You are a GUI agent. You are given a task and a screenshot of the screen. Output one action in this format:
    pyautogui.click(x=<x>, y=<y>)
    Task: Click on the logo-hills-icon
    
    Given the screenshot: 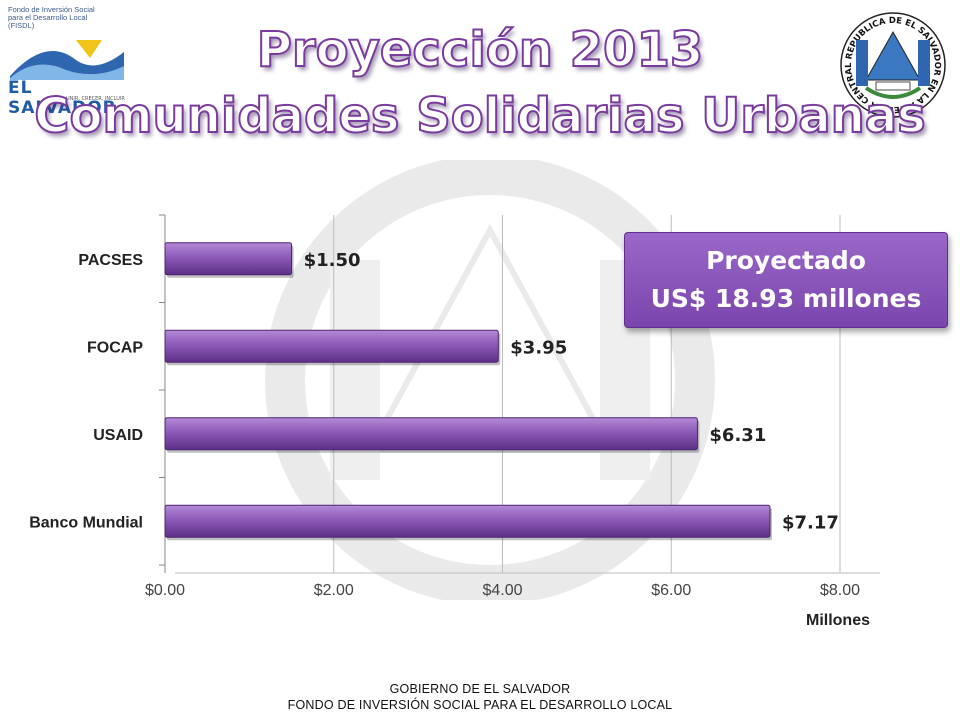 What is the action you would take?
    pyautogui.click(x=67, y=60)
    